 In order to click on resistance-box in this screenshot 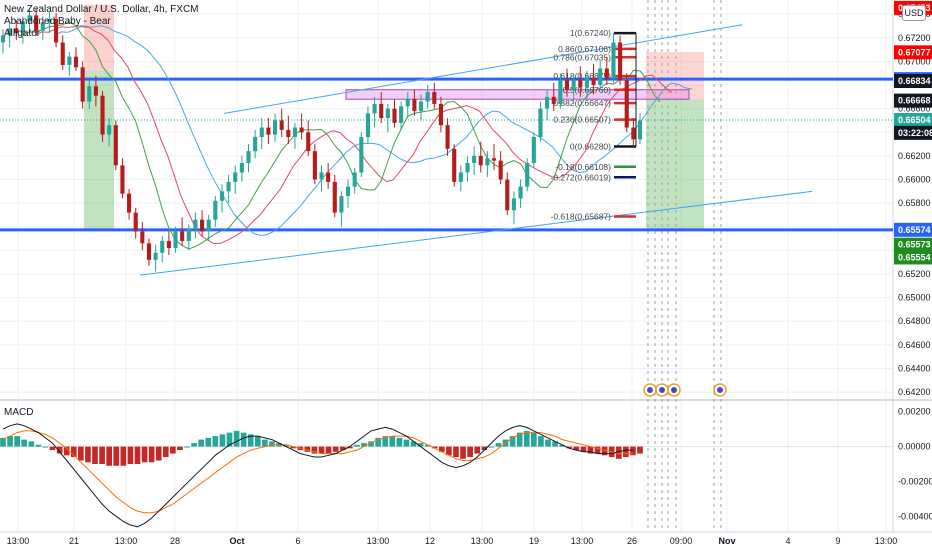, I will do `click(517, 94)`.